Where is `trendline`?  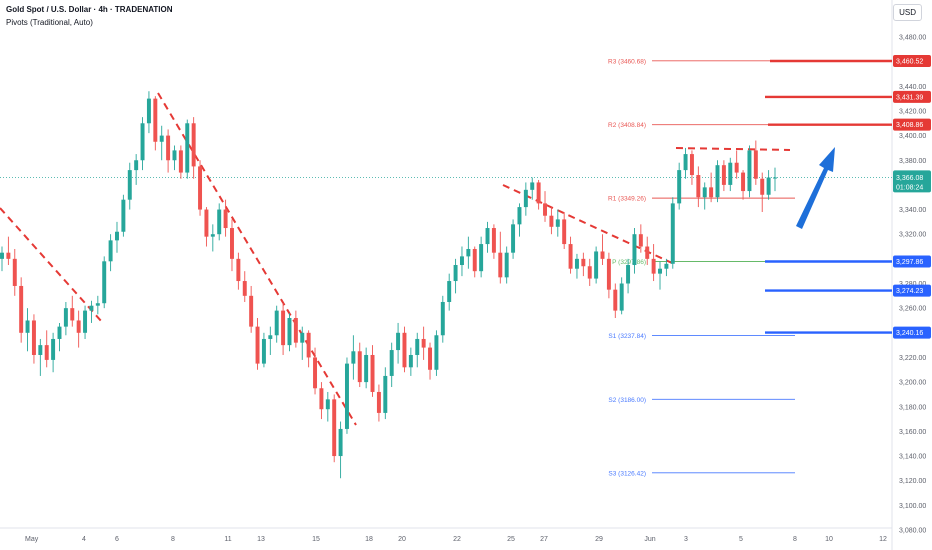
trendline is located at coordinates (733, 149).